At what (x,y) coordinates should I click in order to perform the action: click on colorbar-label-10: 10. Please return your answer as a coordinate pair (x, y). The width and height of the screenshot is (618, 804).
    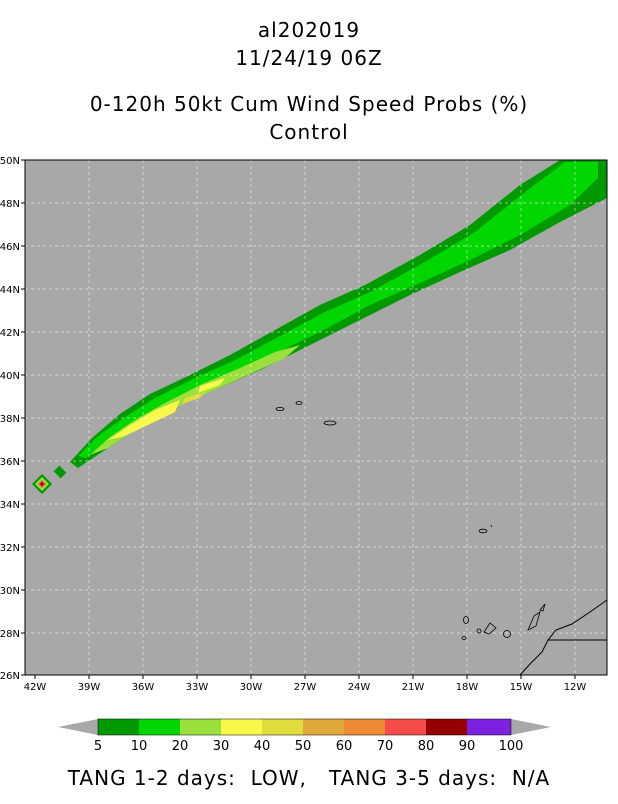
    Looking at the image, I should click on (139, 746).